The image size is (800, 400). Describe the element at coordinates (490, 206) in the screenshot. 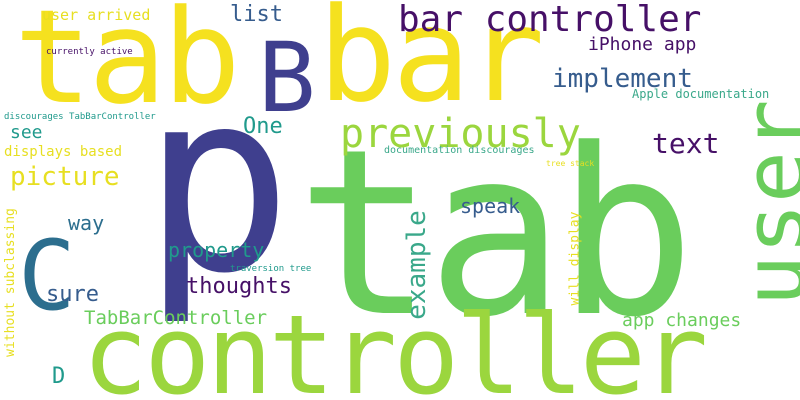

I see `word-speak: speak` at that location.